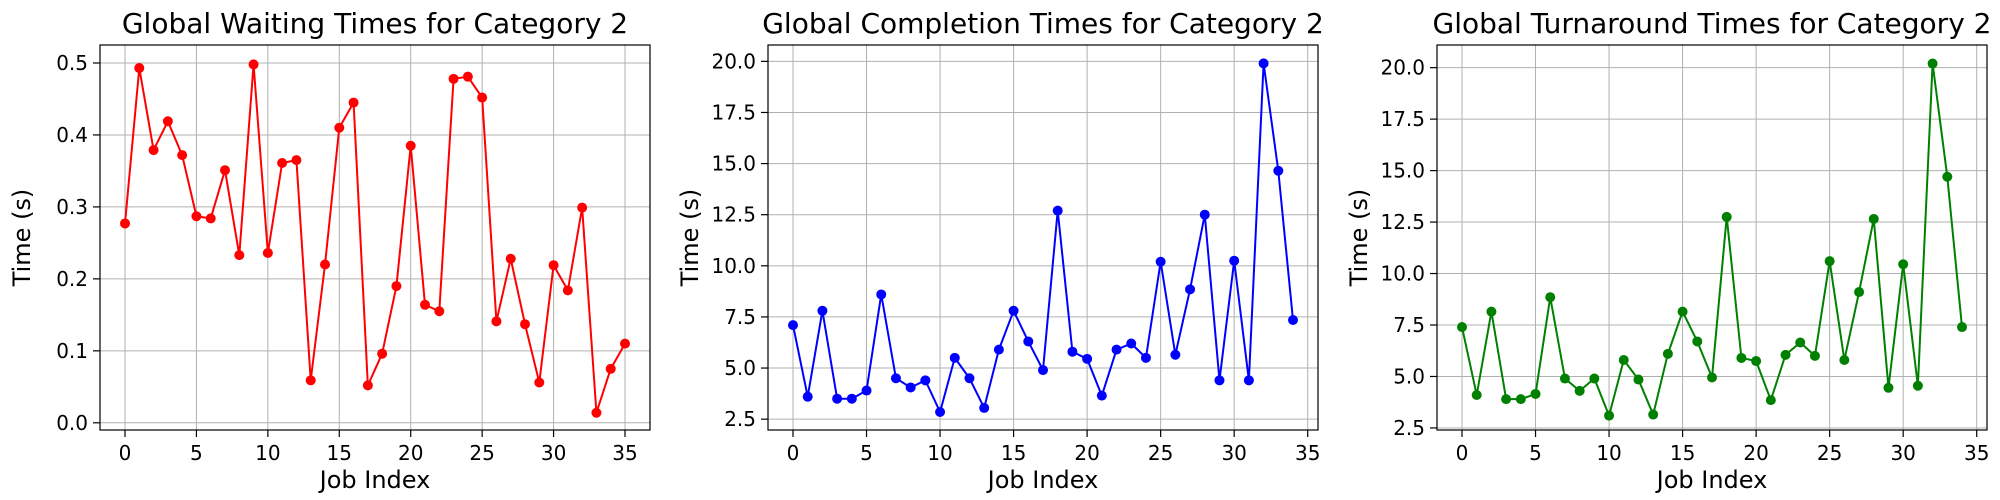  What do you see at coordinates (72, 351) in the screenshot?
I see `y-tick-label: 0.1` at bounding box center [72, 351].